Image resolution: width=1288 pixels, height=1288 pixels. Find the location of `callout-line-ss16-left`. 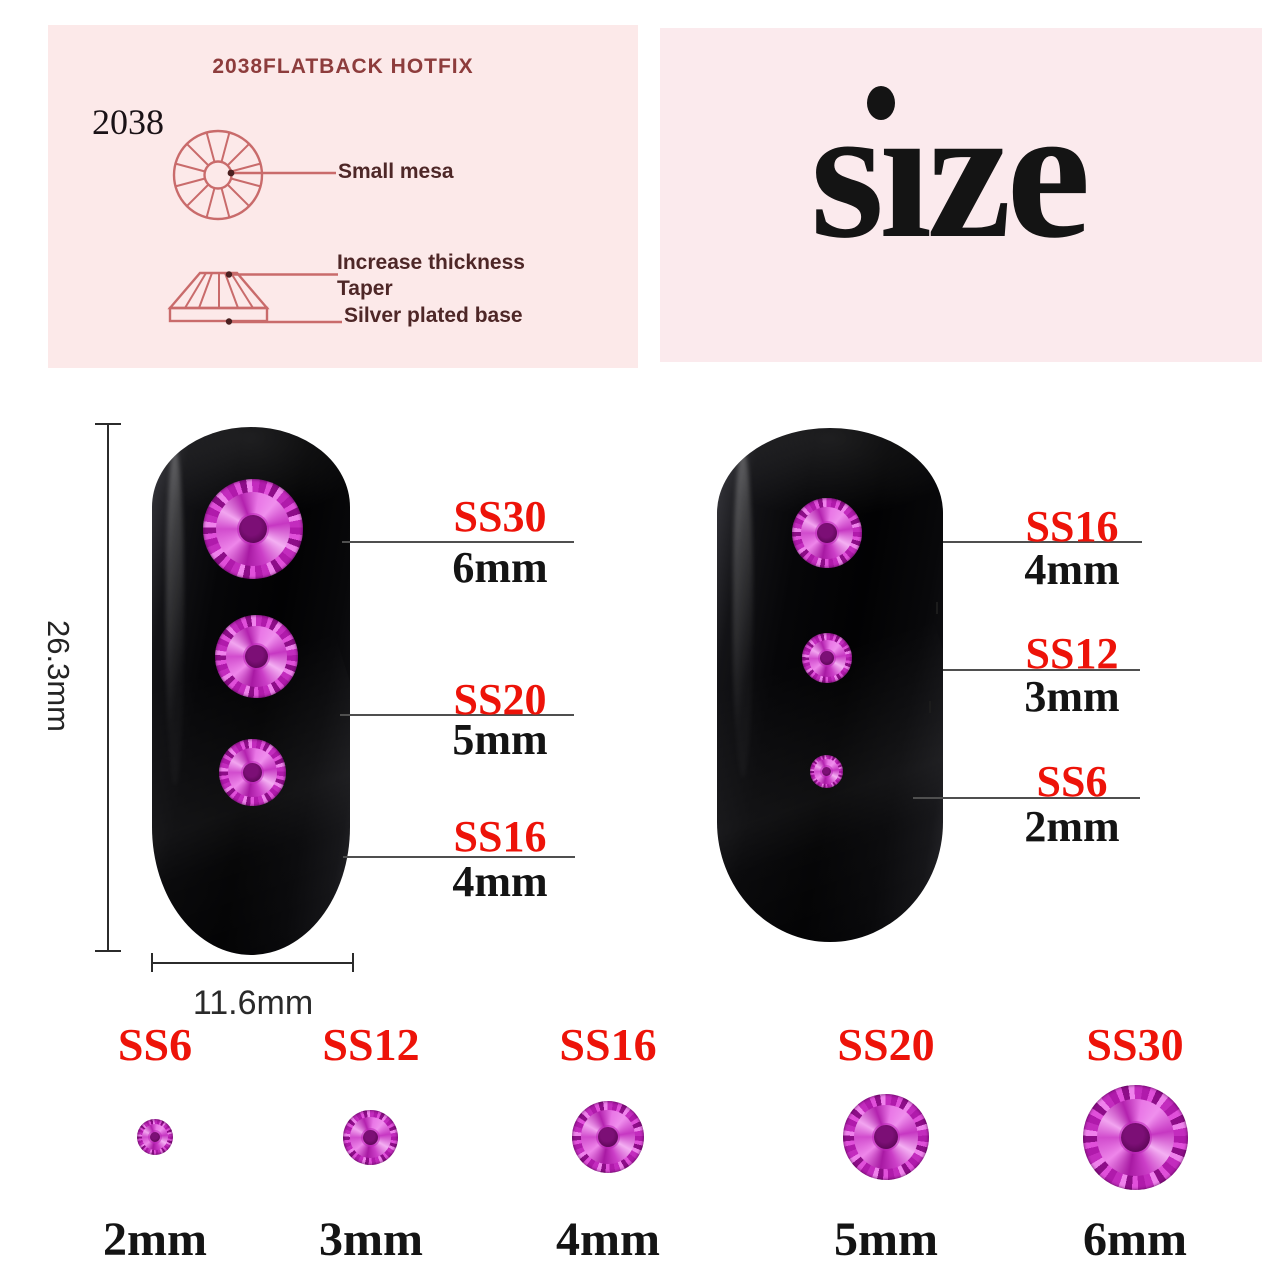

callout-line-ss16-left is located at coordinates (459, 857).